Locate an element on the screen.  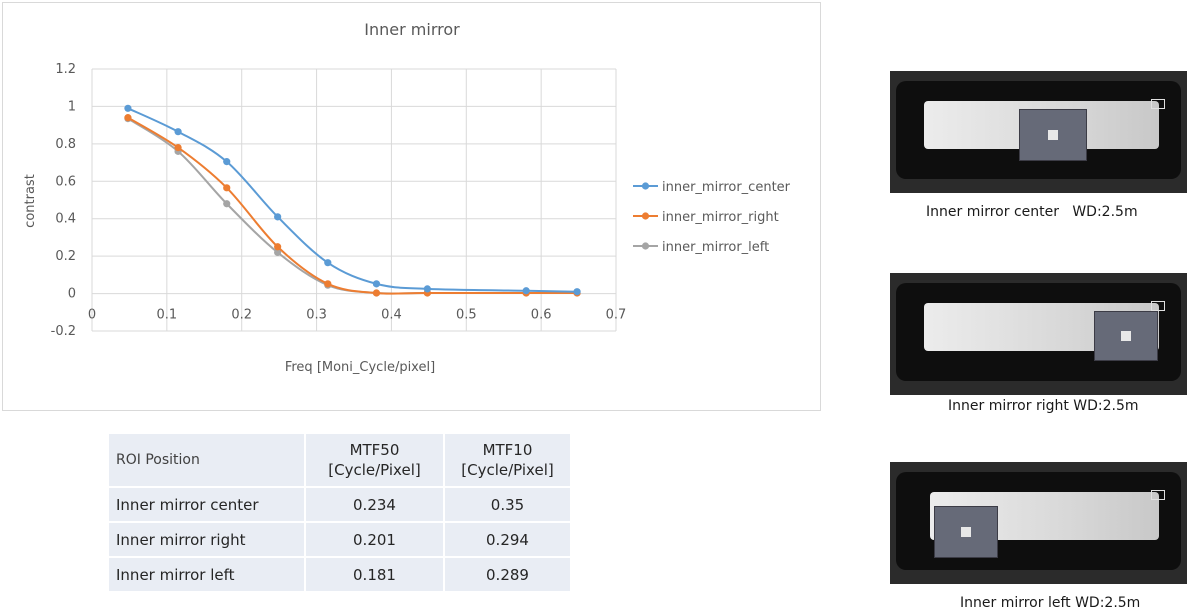
y-tick-label: 0.2 is located at coordinates (65, 256).